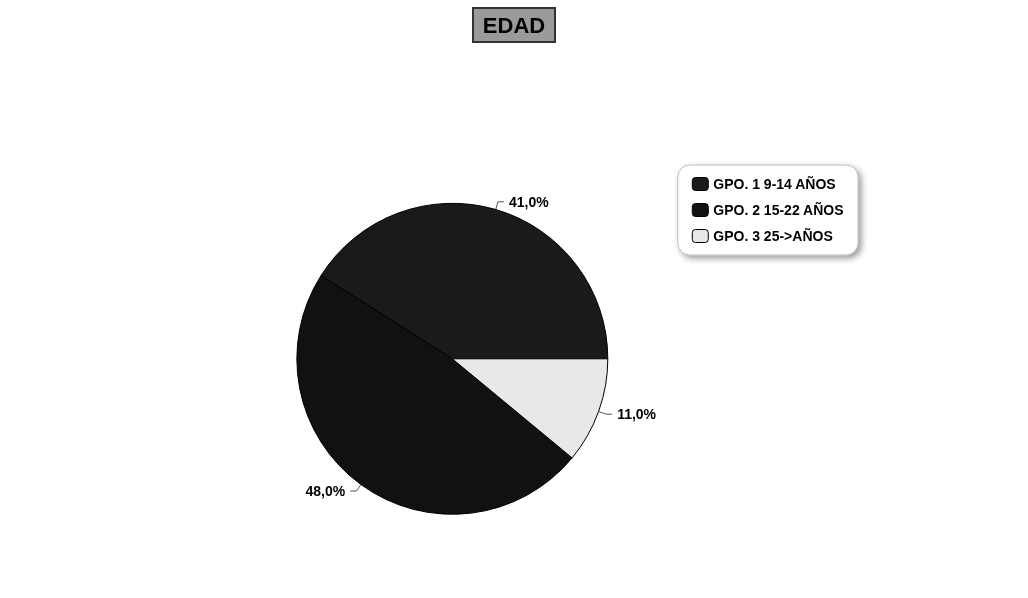 The height and width of the screenshot is (598, 1028). Describe the element at coordinates (774, 183) in the screenshot. I see `legend-label: GPO. 1 9-14 AÑOS` at that location.